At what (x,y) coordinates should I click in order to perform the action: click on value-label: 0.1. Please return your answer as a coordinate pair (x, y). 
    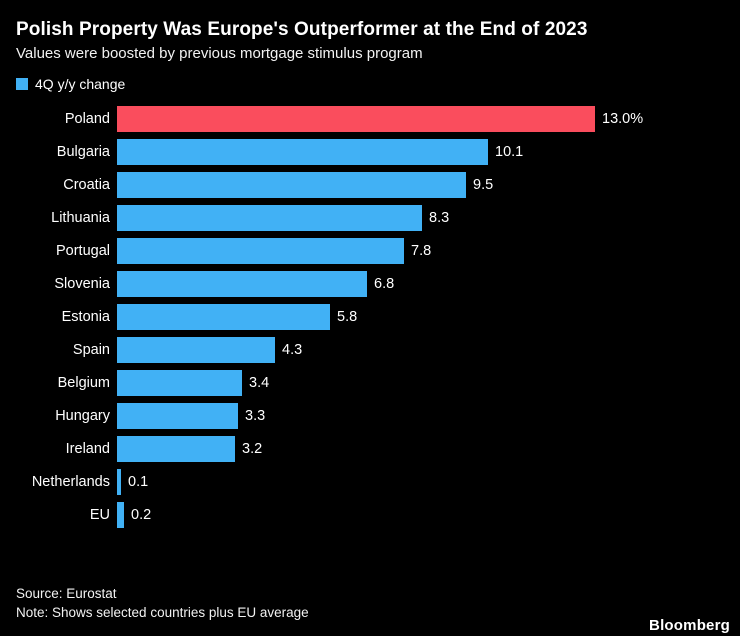
    Looking at the image, I should click on (138, 481).